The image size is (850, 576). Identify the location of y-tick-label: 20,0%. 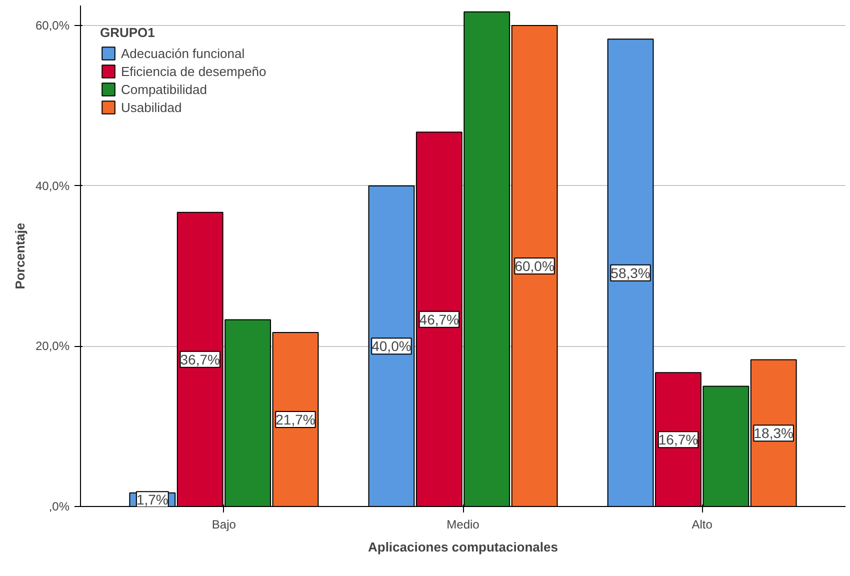
(52, 346).